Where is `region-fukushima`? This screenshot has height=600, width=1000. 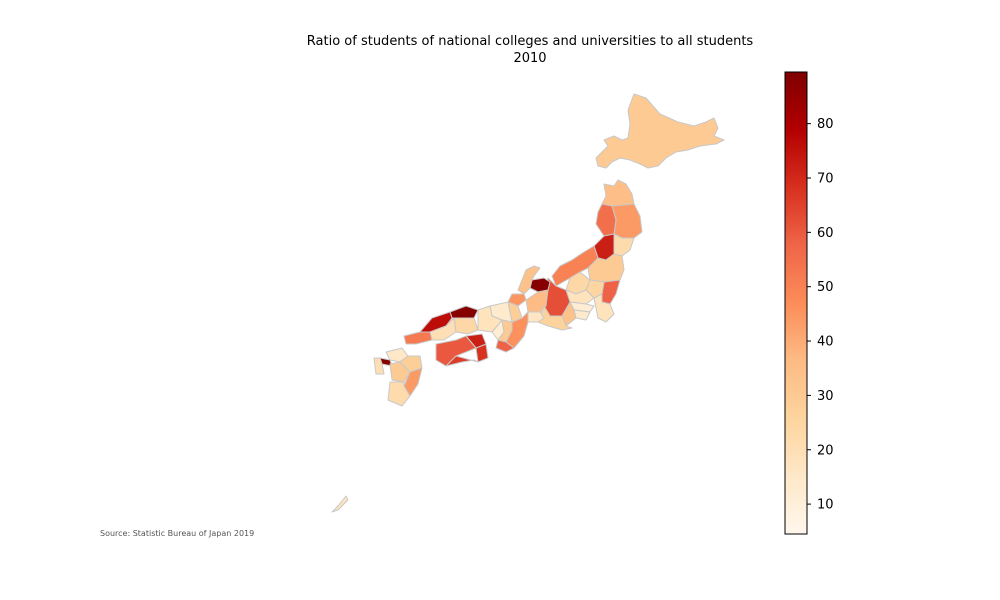
region-fukushima is located at coordinates (606, 268).